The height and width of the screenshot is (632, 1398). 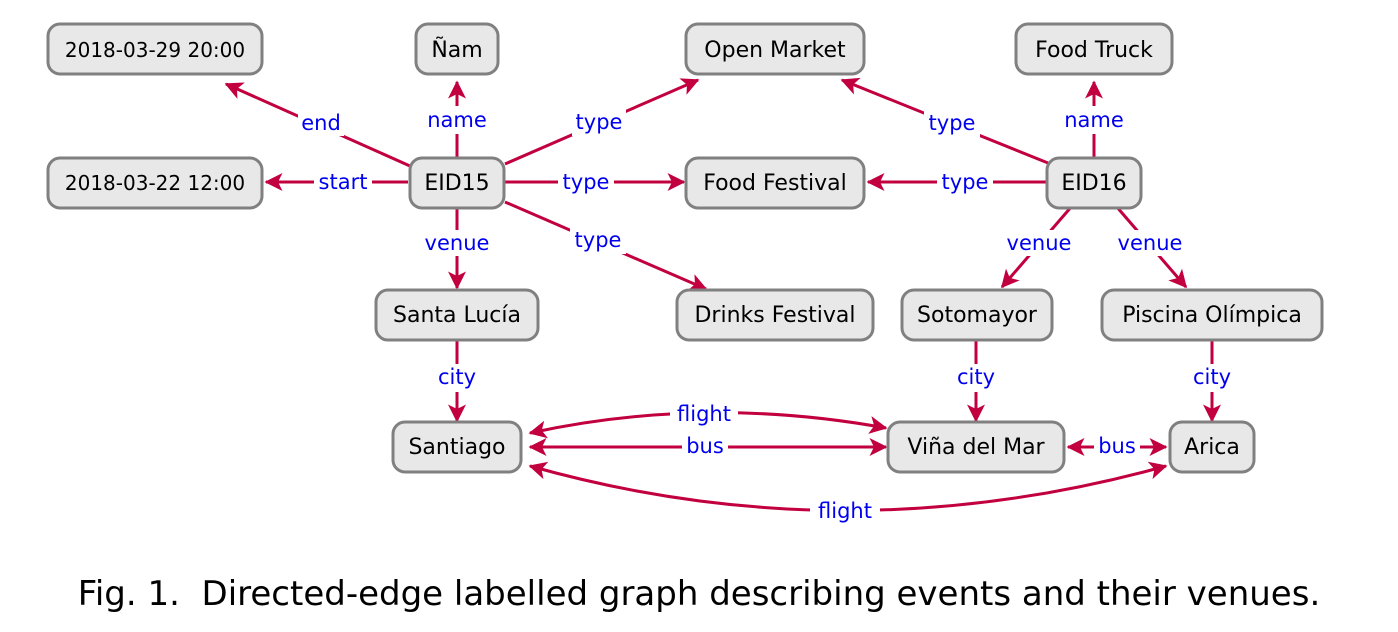 What do you see at coordinates (965, 182) in the screenshot?
I see `edge-label-type-food-16: type` at bounding box center [965, 182].